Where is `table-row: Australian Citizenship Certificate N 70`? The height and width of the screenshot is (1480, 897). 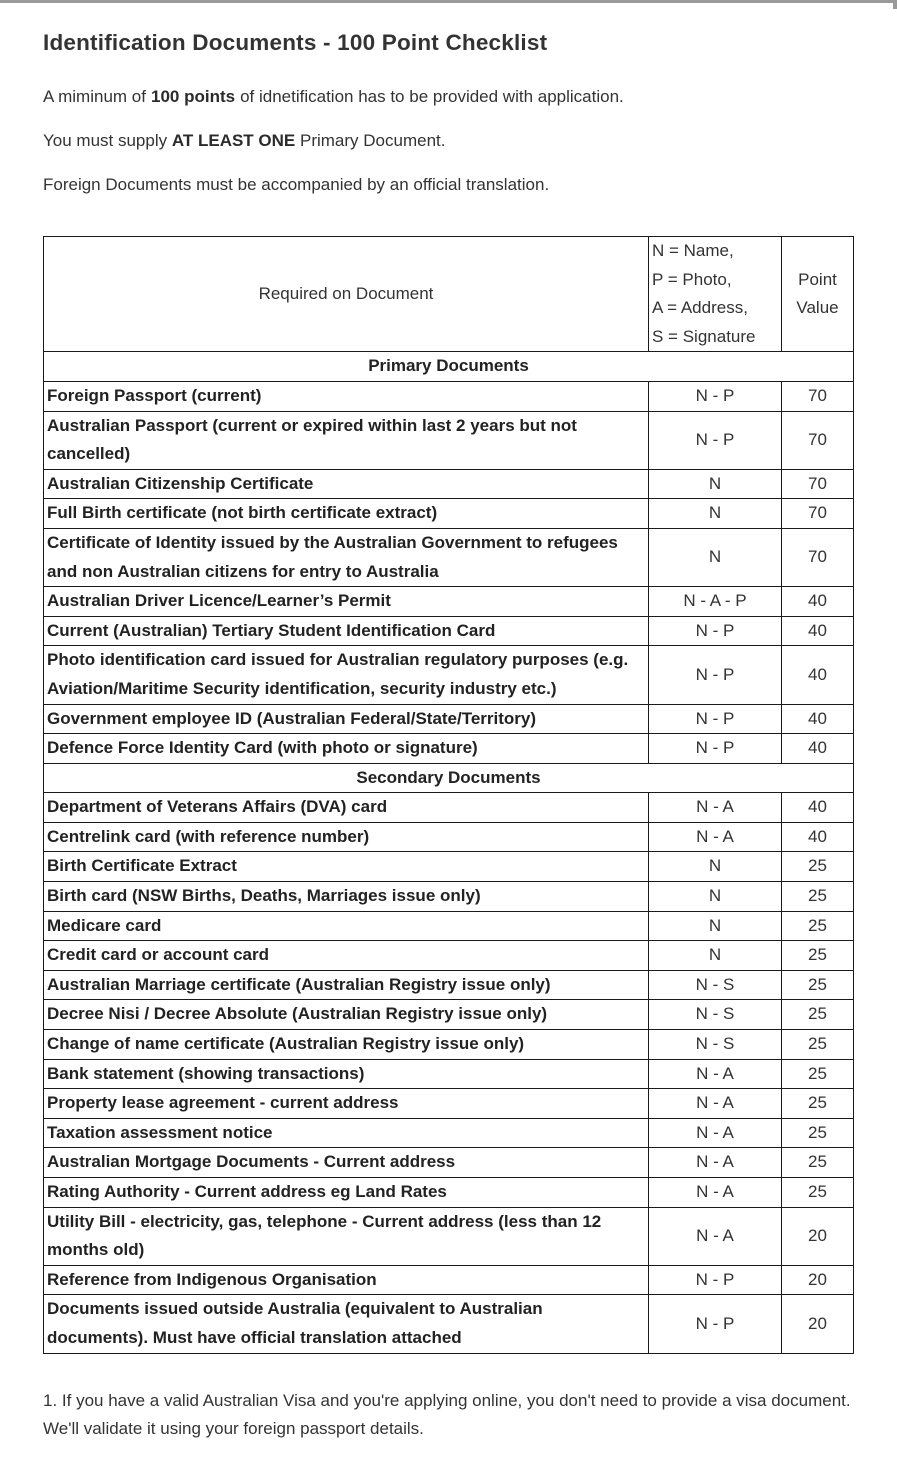
table-row: Australian Citizenship Certificate N 70 is located at coordinates (448, 484).